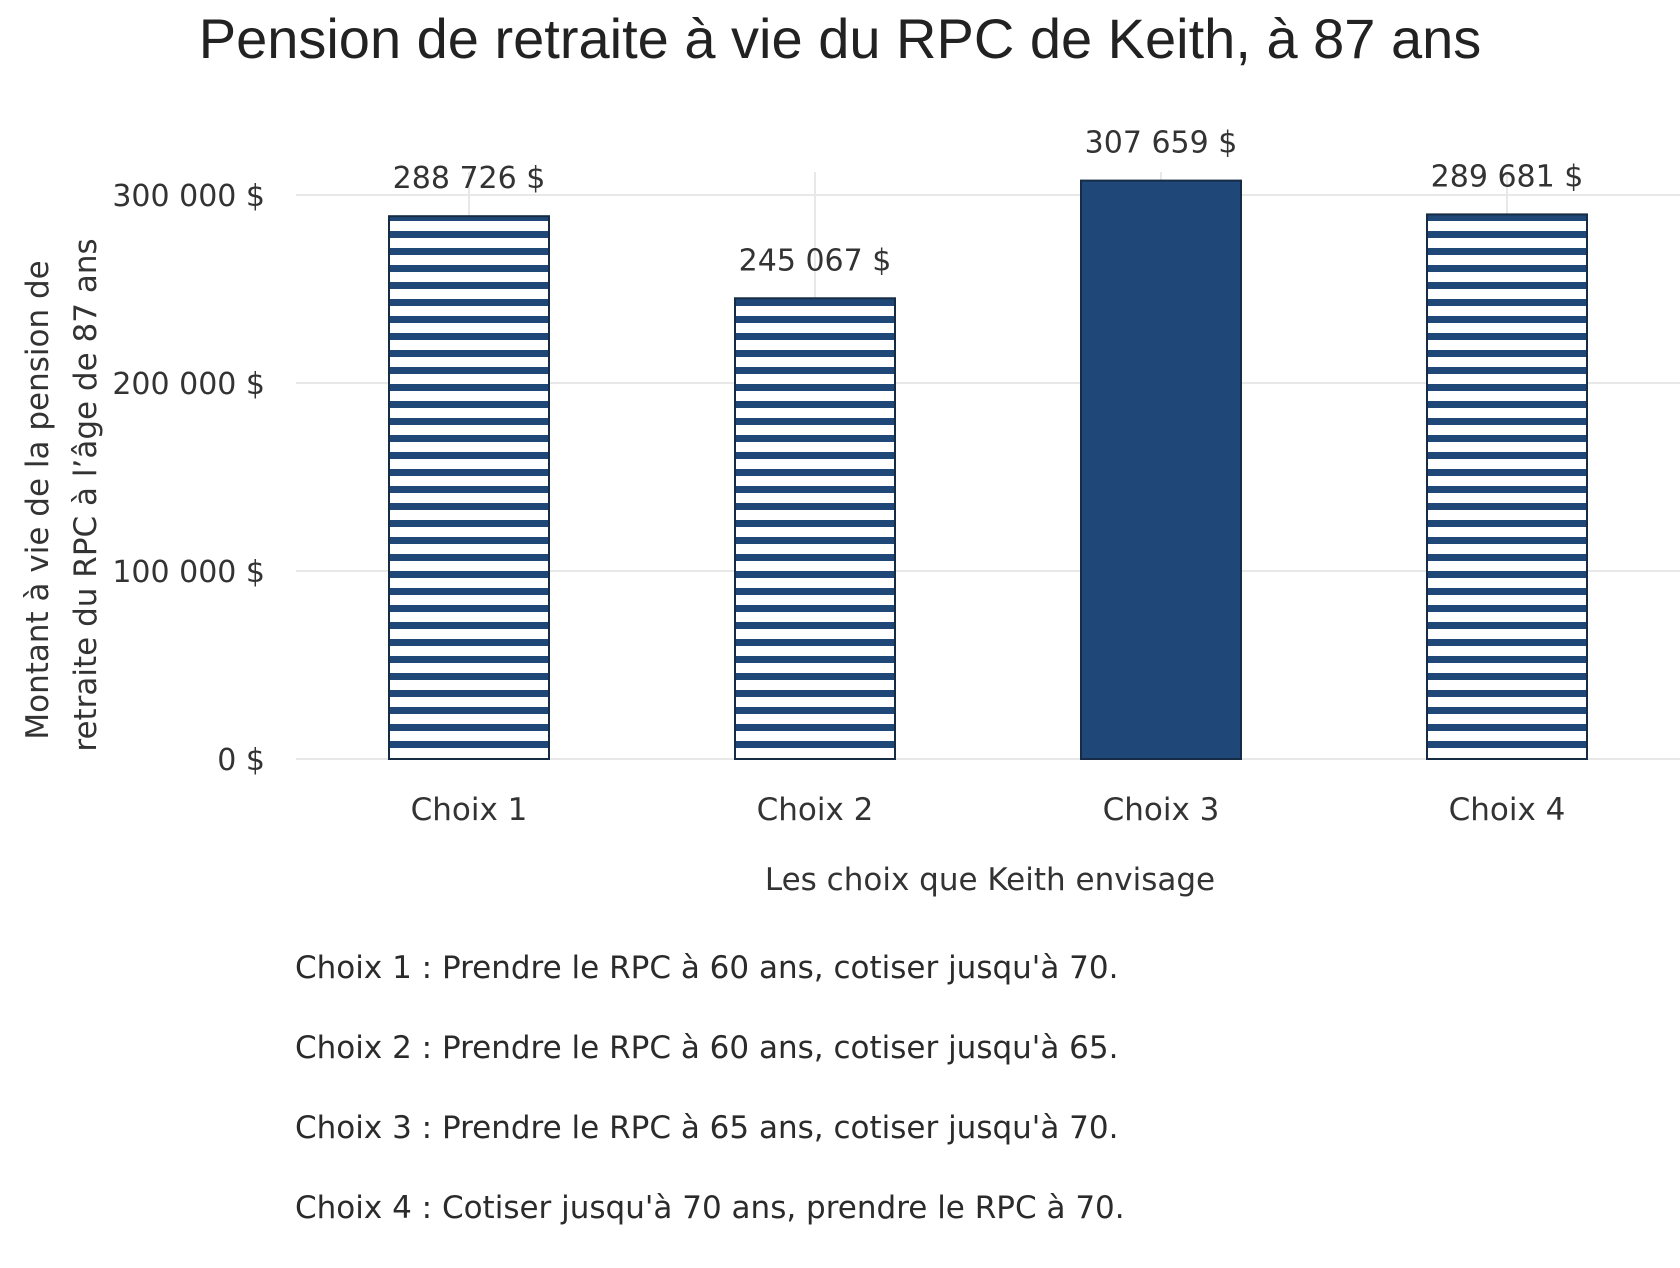 The width and height of the screenshot is (1680, 1268). What do you see at coordinates (990, 880) in the screenshot?
I see `x-axis-title: Les choix que Keith envisage` at bounding box center [990, 880].